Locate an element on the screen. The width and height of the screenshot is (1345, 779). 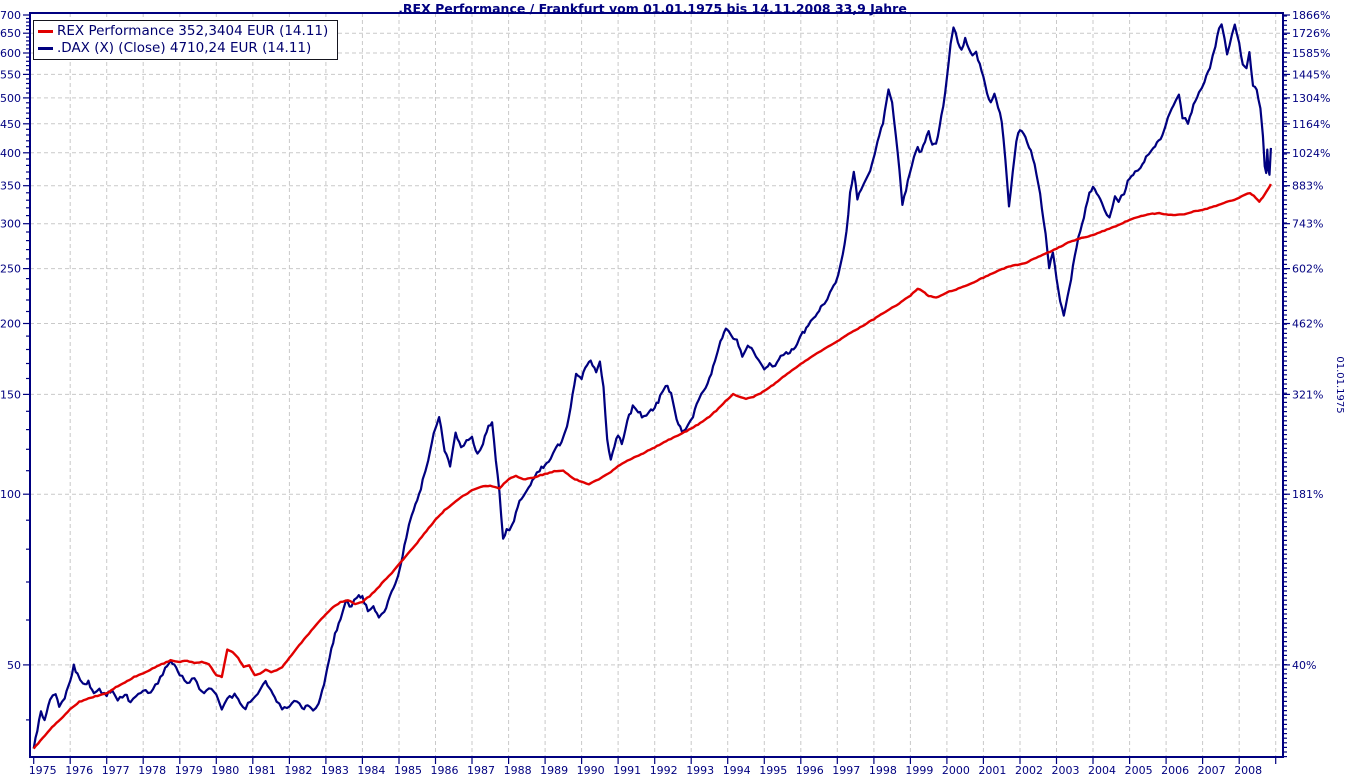
svg-text: 1994 is located at coordinates (737, 769).